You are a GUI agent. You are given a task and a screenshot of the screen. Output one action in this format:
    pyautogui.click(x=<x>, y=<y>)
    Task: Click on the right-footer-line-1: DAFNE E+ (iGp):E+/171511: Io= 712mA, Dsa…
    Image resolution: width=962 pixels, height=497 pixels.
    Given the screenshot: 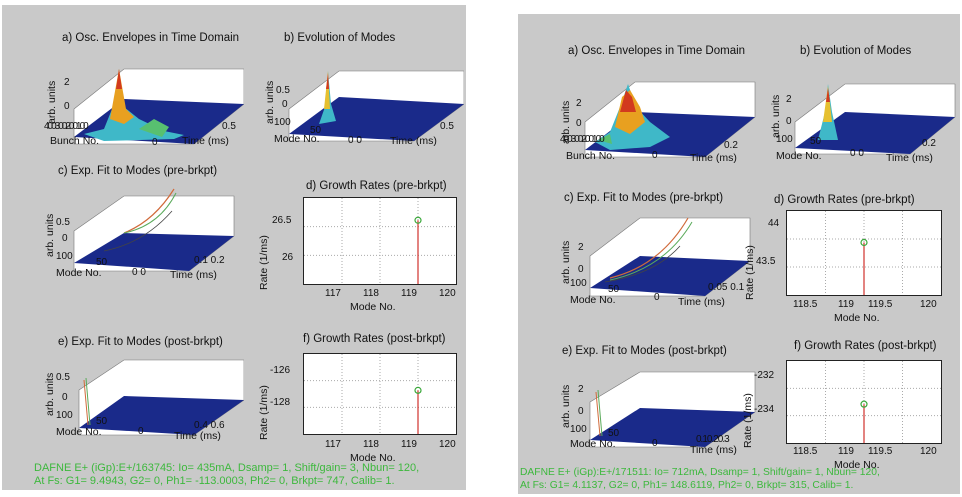 What is the action you would take?
    pyautogui.click(x=700, y=472)
    